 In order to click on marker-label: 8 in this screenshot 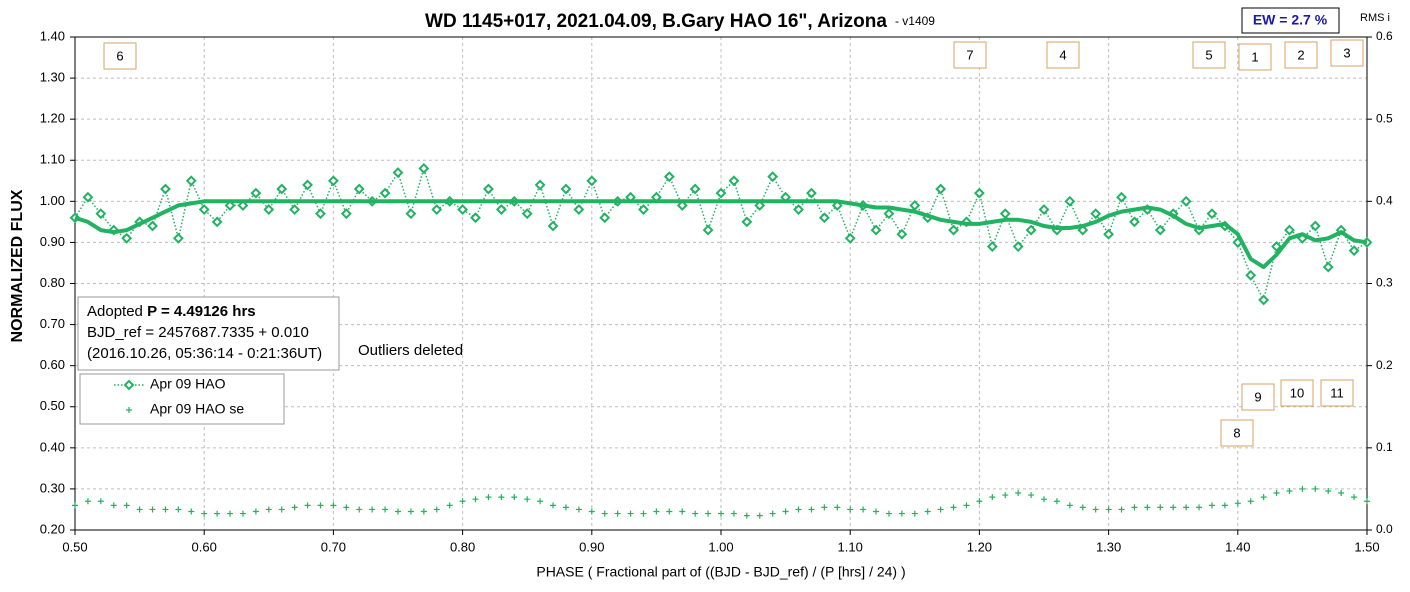, I will do `click(1236, 432)`.